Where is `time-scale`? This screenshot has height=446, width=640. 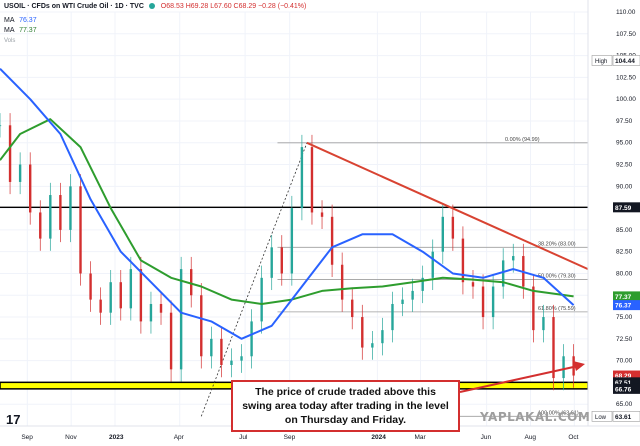 time-scale is located at coordinates (320, 436).